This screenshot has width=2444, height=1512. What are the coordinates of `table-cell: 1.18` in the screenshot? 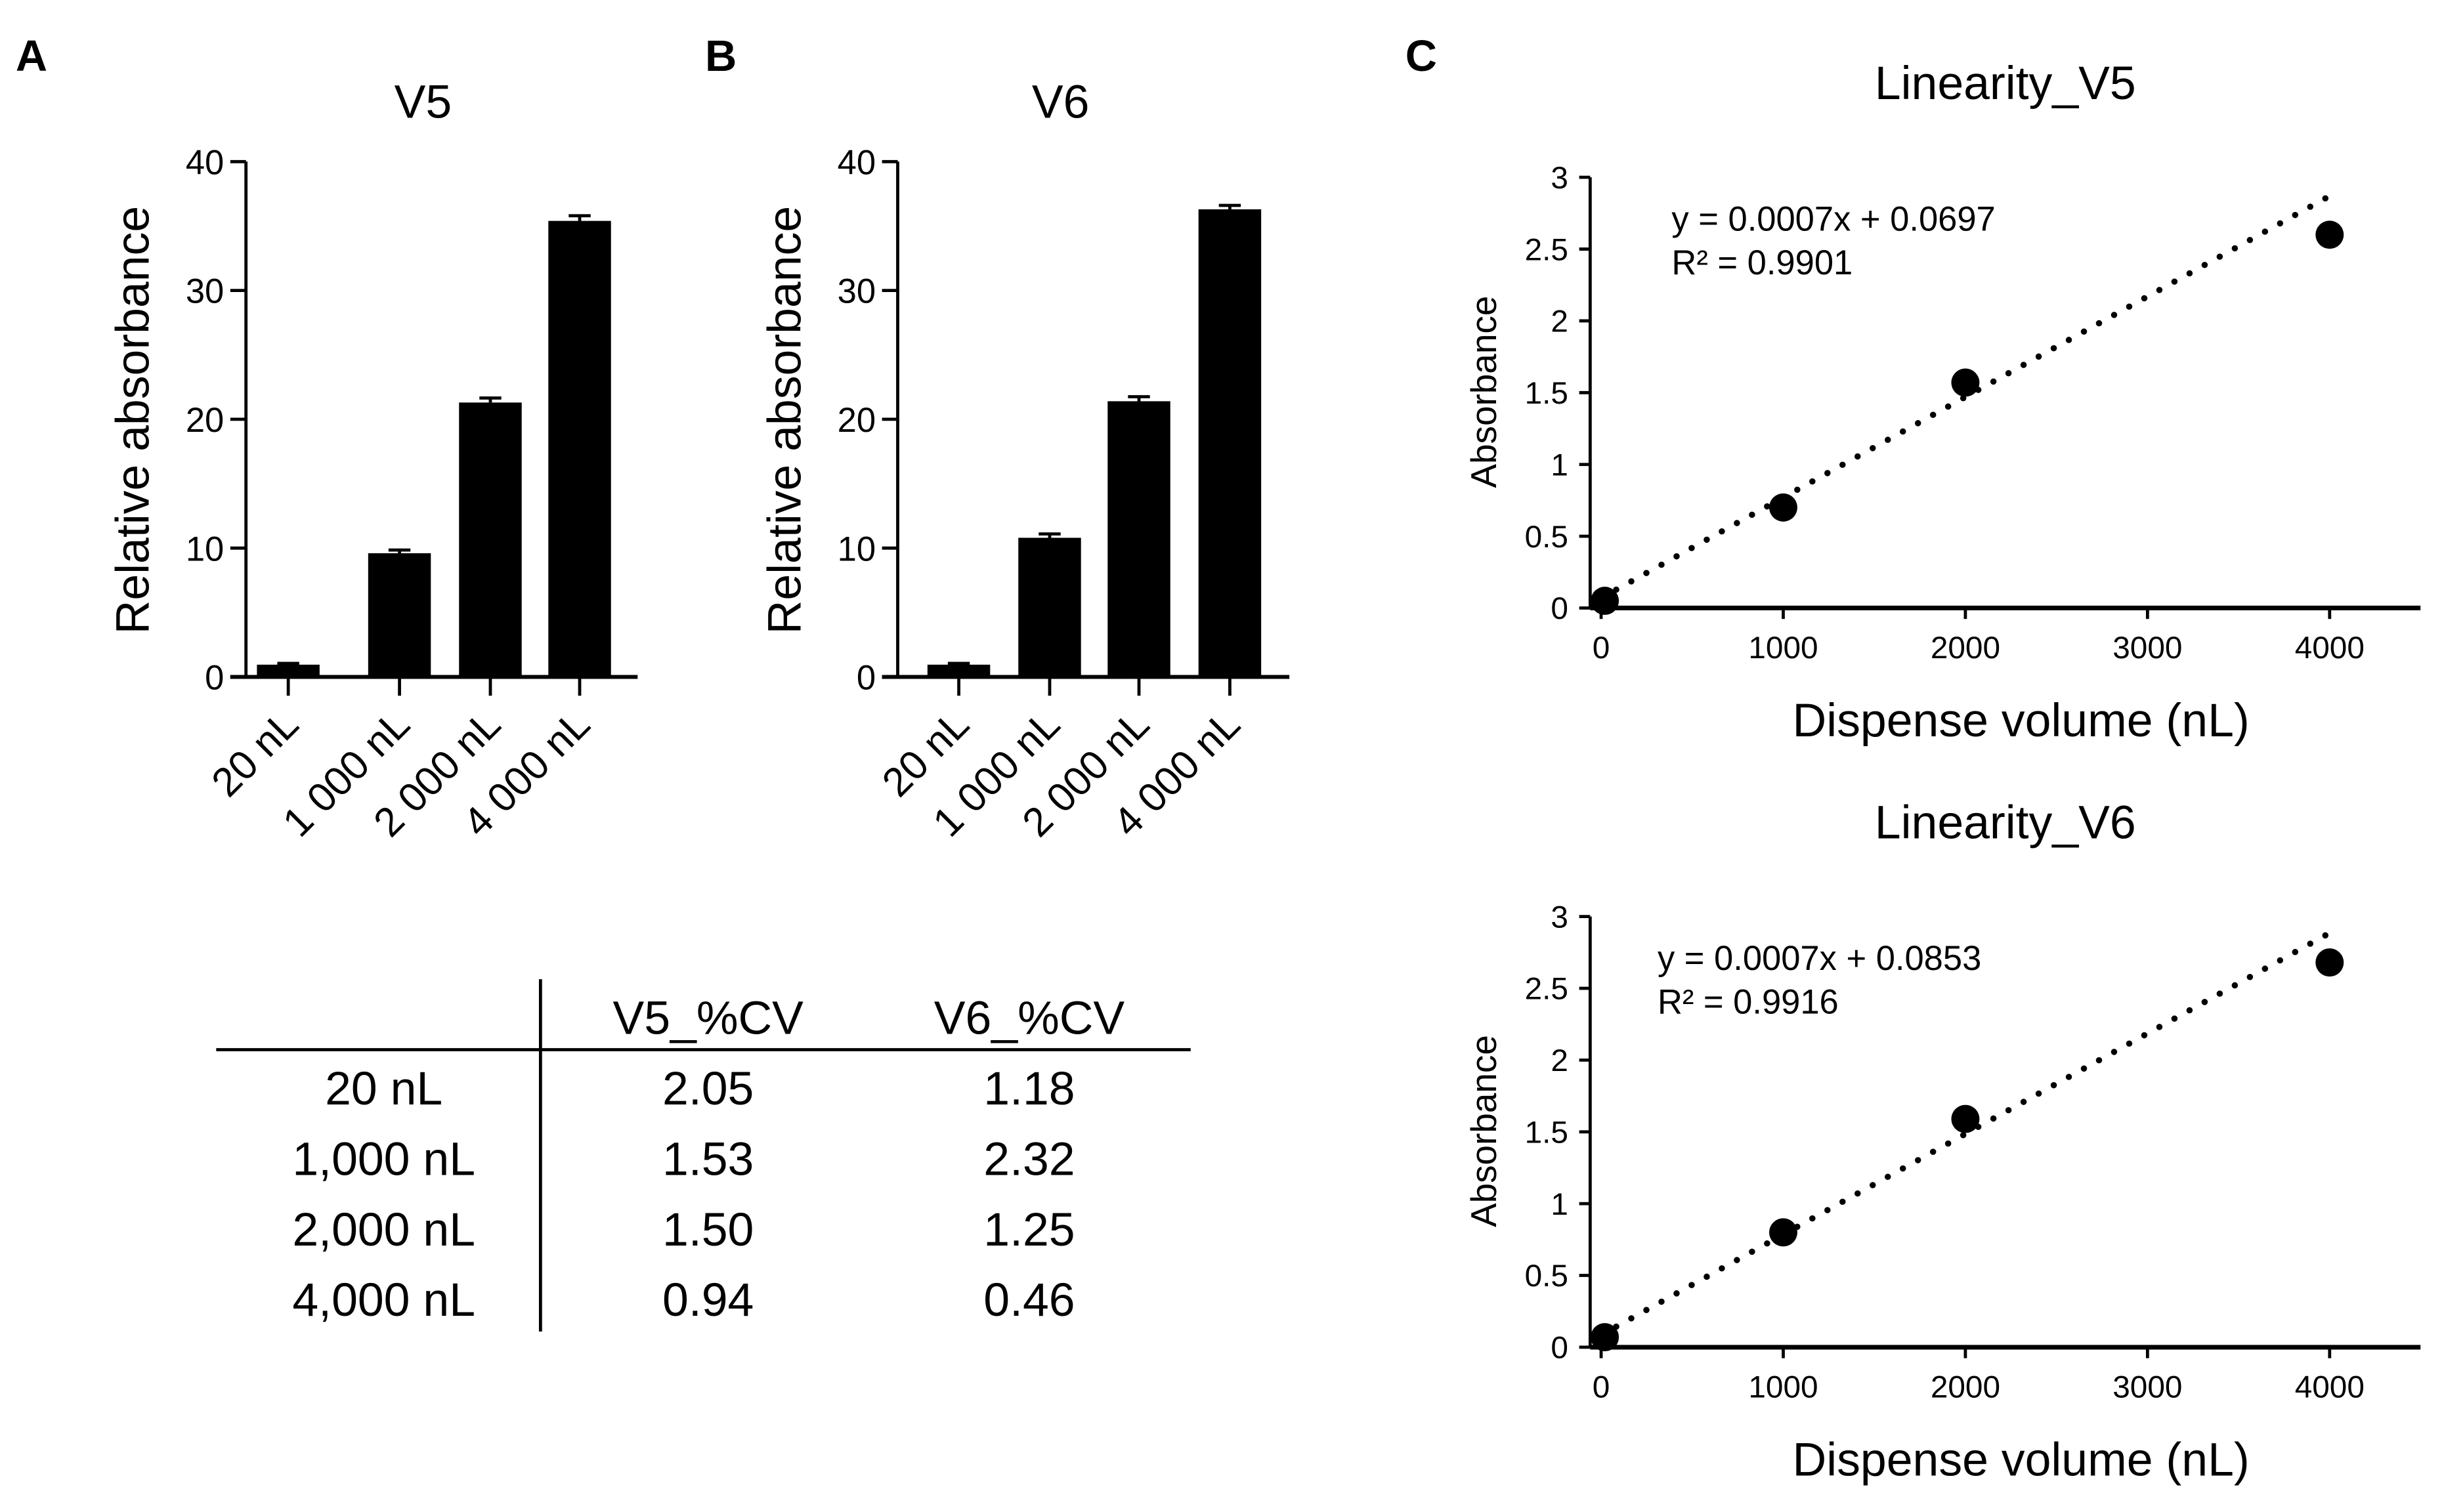 It's located at (1029, 1088).